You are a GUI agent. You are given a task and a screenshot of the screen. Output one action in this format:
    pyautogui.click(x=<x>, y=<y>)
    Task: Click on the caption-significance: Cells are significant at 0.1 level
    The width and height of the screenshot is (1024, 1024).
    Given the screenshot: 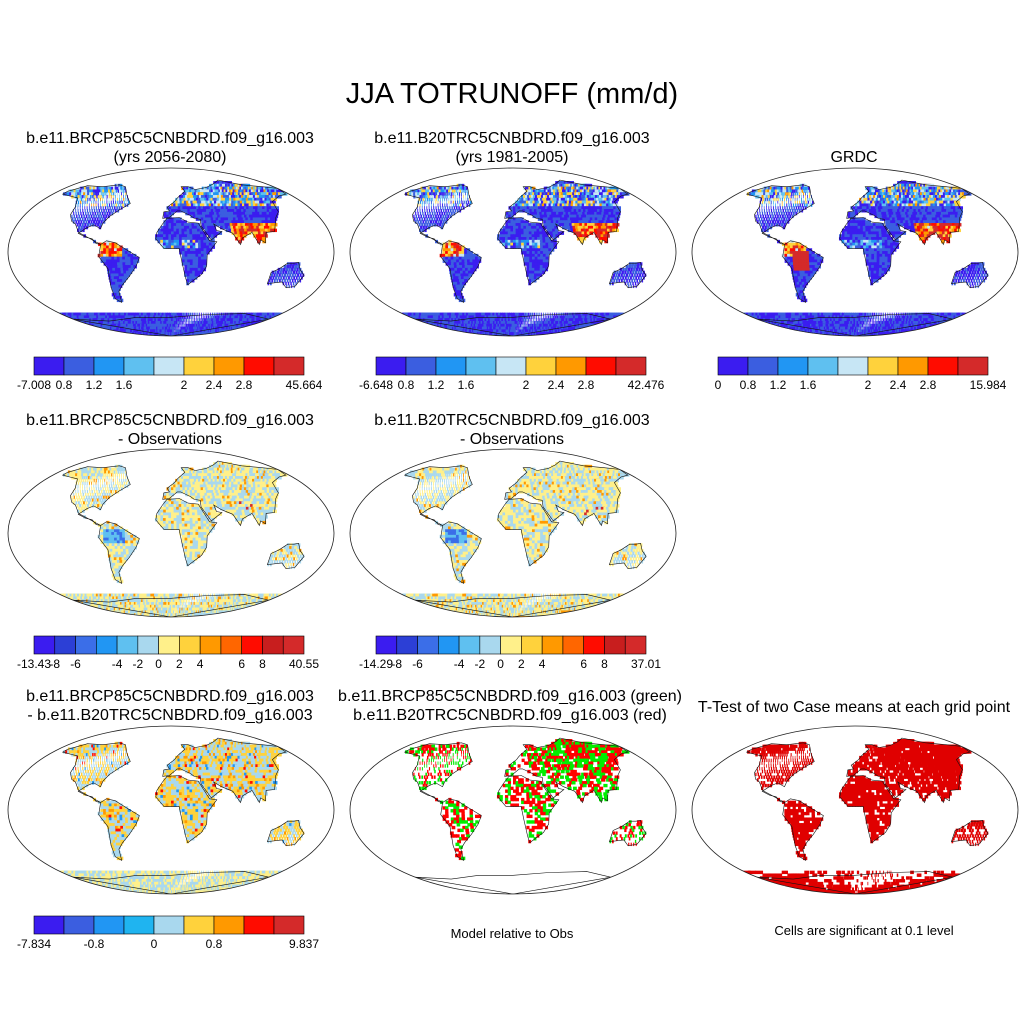 What is the action you would take?
    pyautogui.click(x=864, y=930)
    